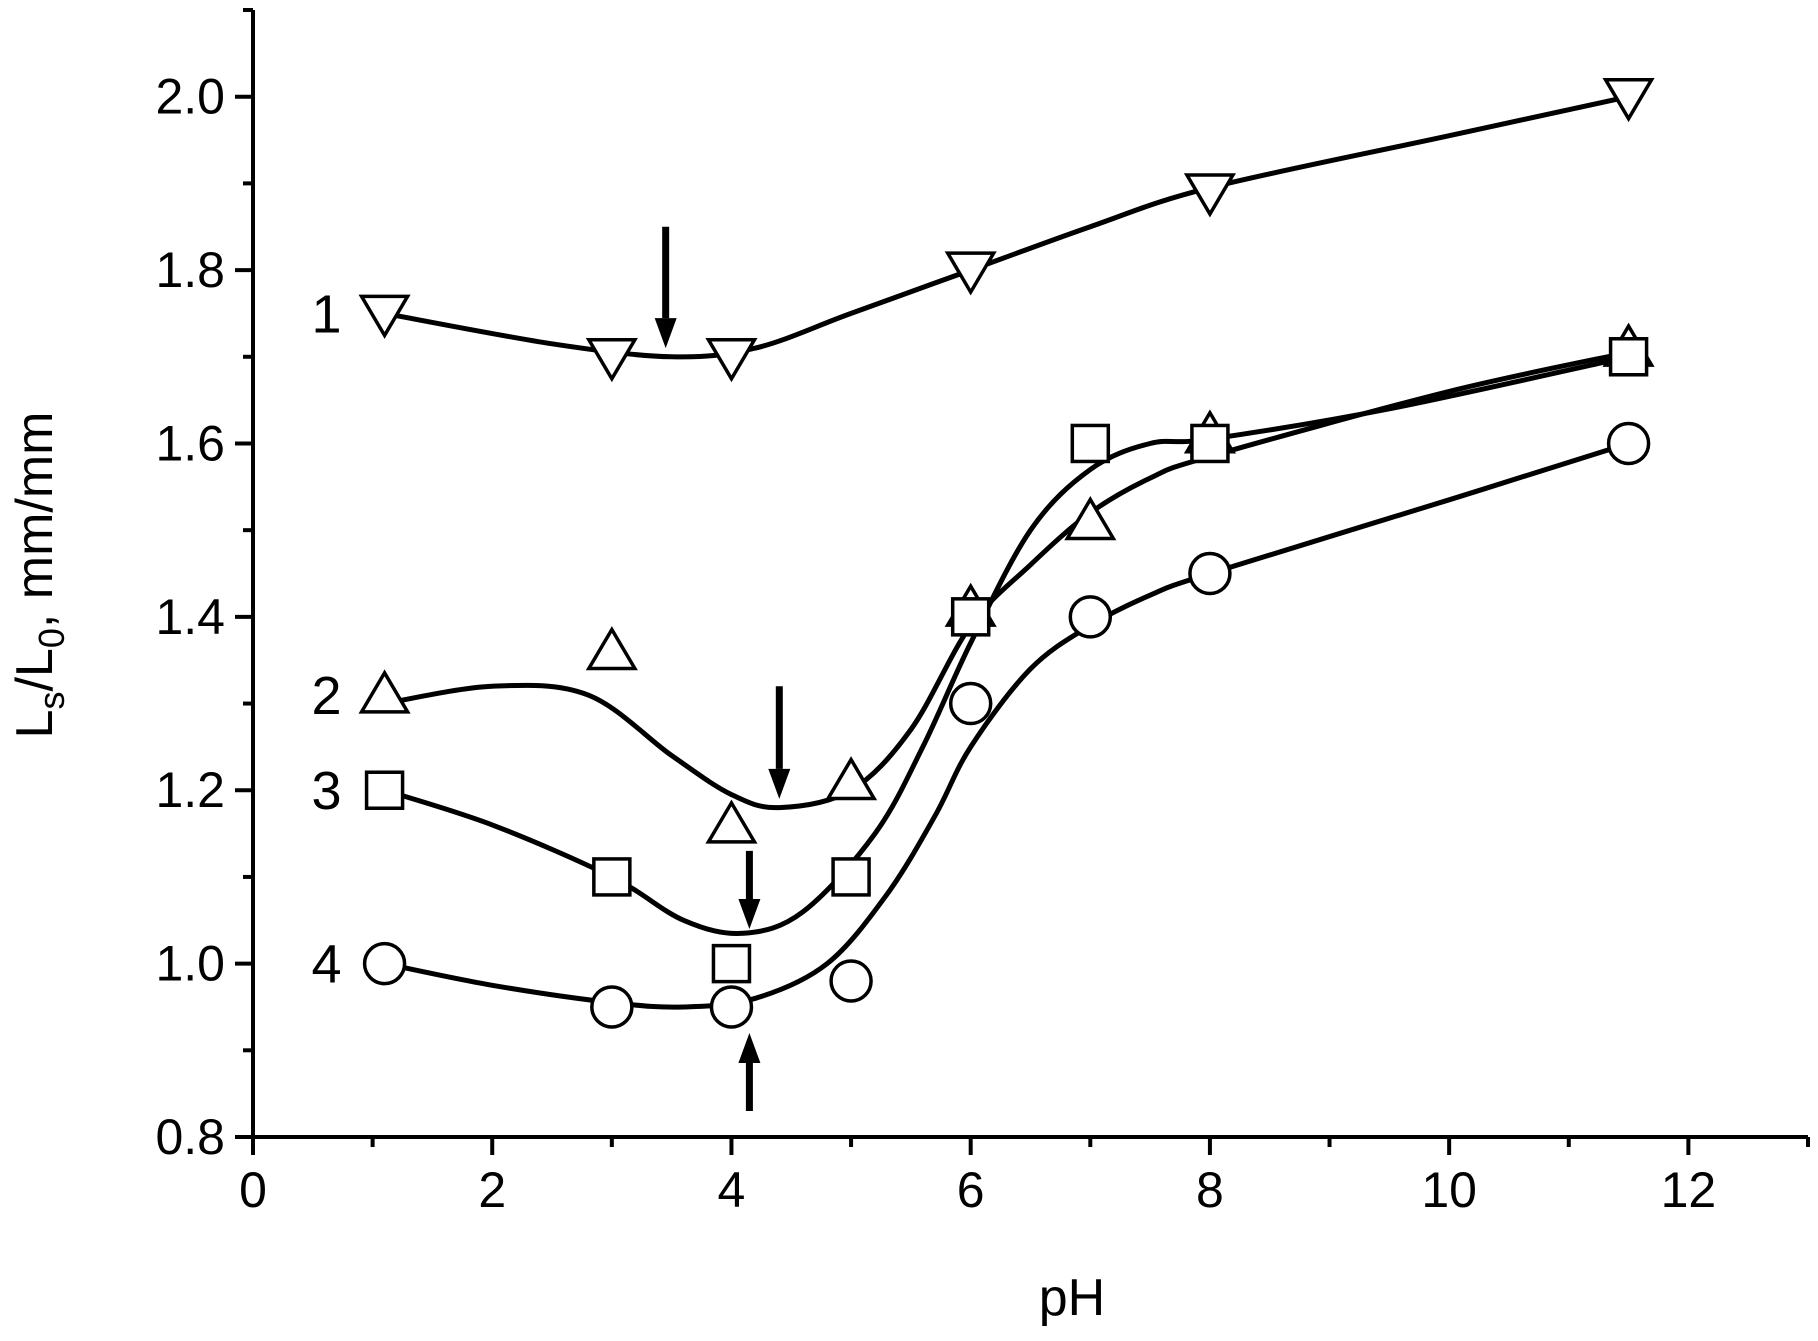 The image size is (1818, 1341). What do you see at coordinates (204, 586) in the screenshot?
I see `y-ticks: 0.8 1.0 1.2 1.4 1.6 1.8 2.0` at bounding box center [204, 586].